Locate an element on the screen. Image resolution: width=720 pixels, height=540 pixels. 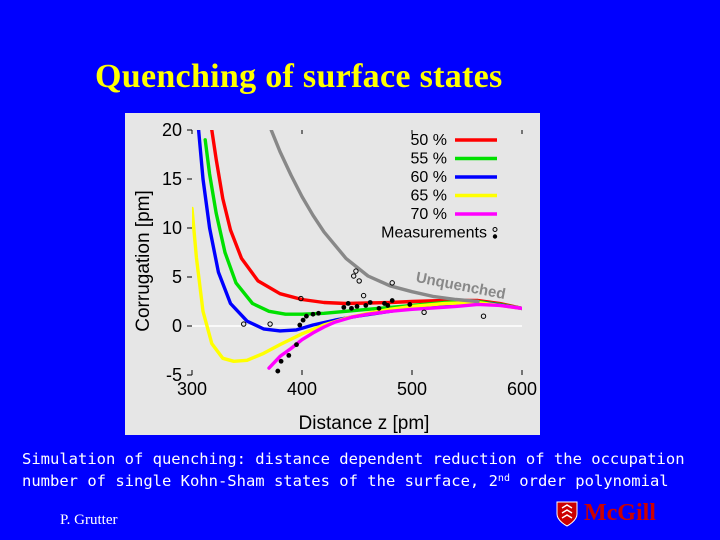
y-tick-label: 20 is located at coordinates (172, 130).